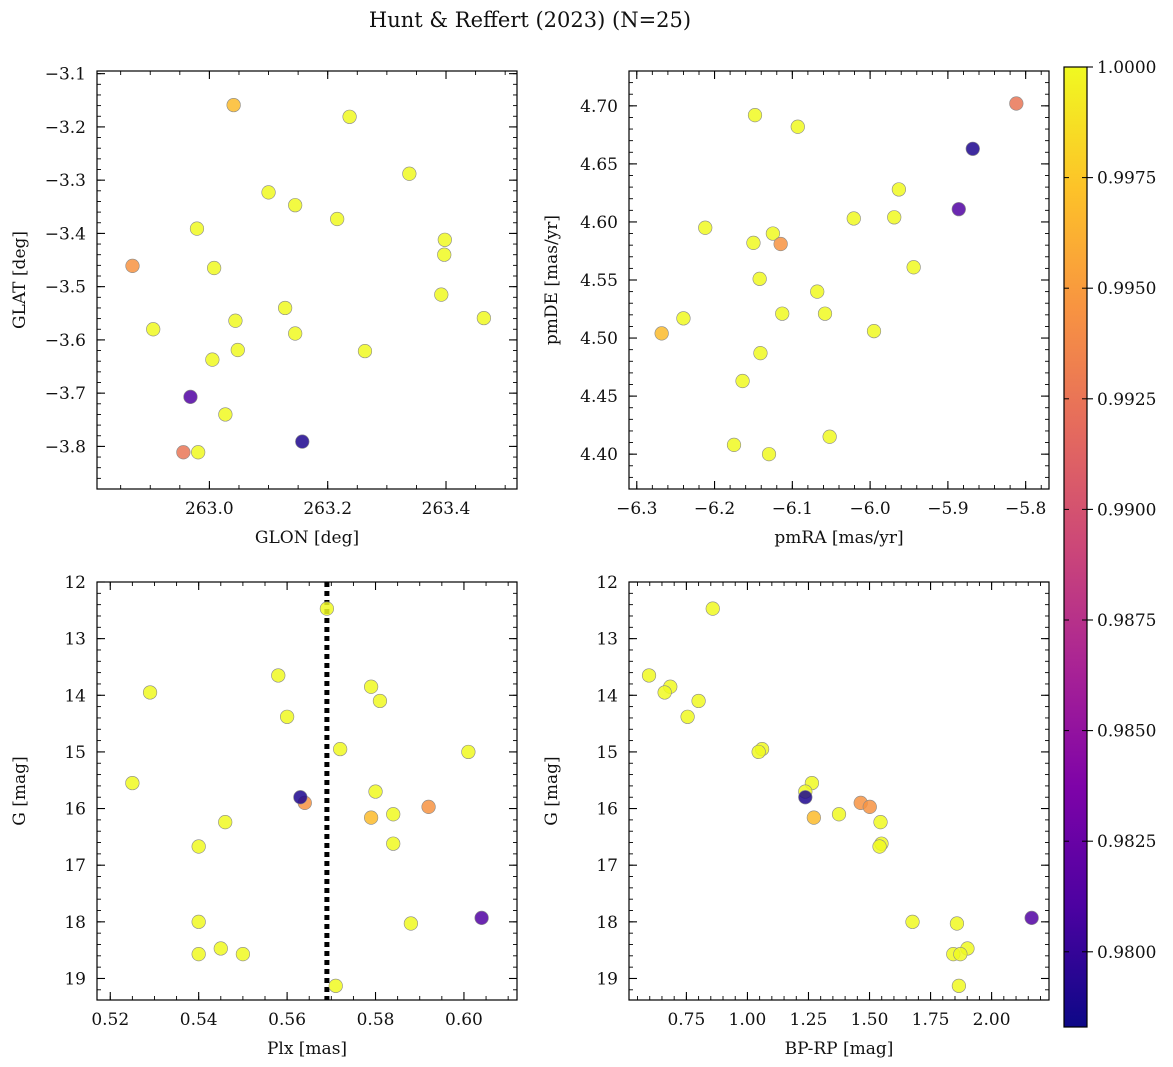 The image size is (1173, 1067). Describe the element at coordinates (75, 810) in the screenshot. I see `y-tick-label: 16` at that location.